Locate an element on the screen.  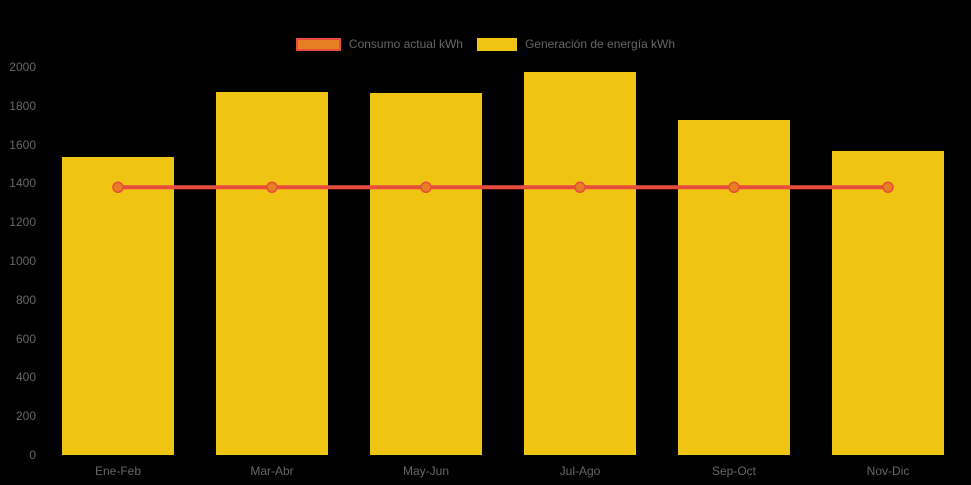
consumo-line-swatch-icon is located at coordinates (318, 44).